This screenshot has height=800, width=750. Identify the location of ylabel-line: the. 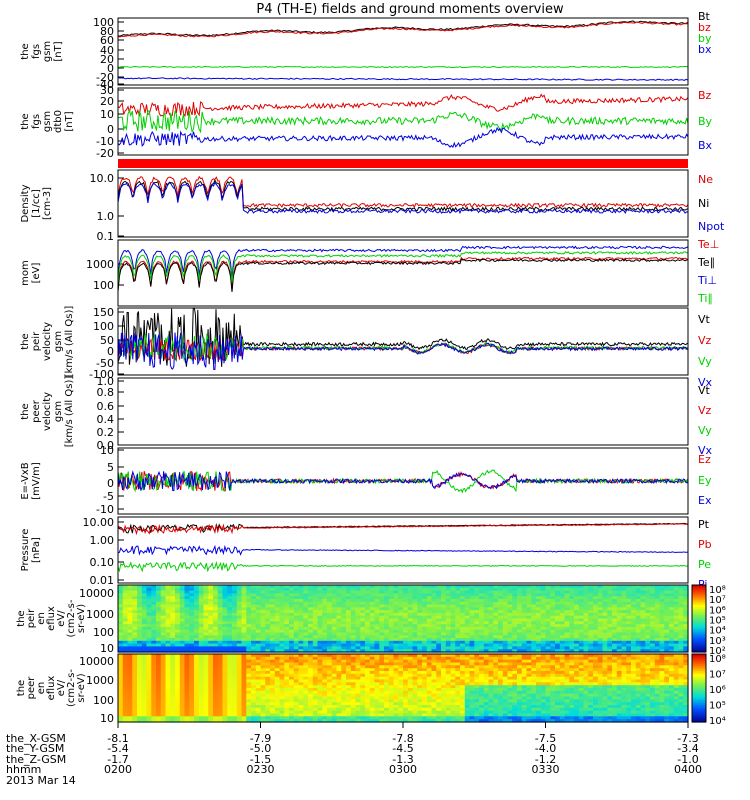
(25, 341).